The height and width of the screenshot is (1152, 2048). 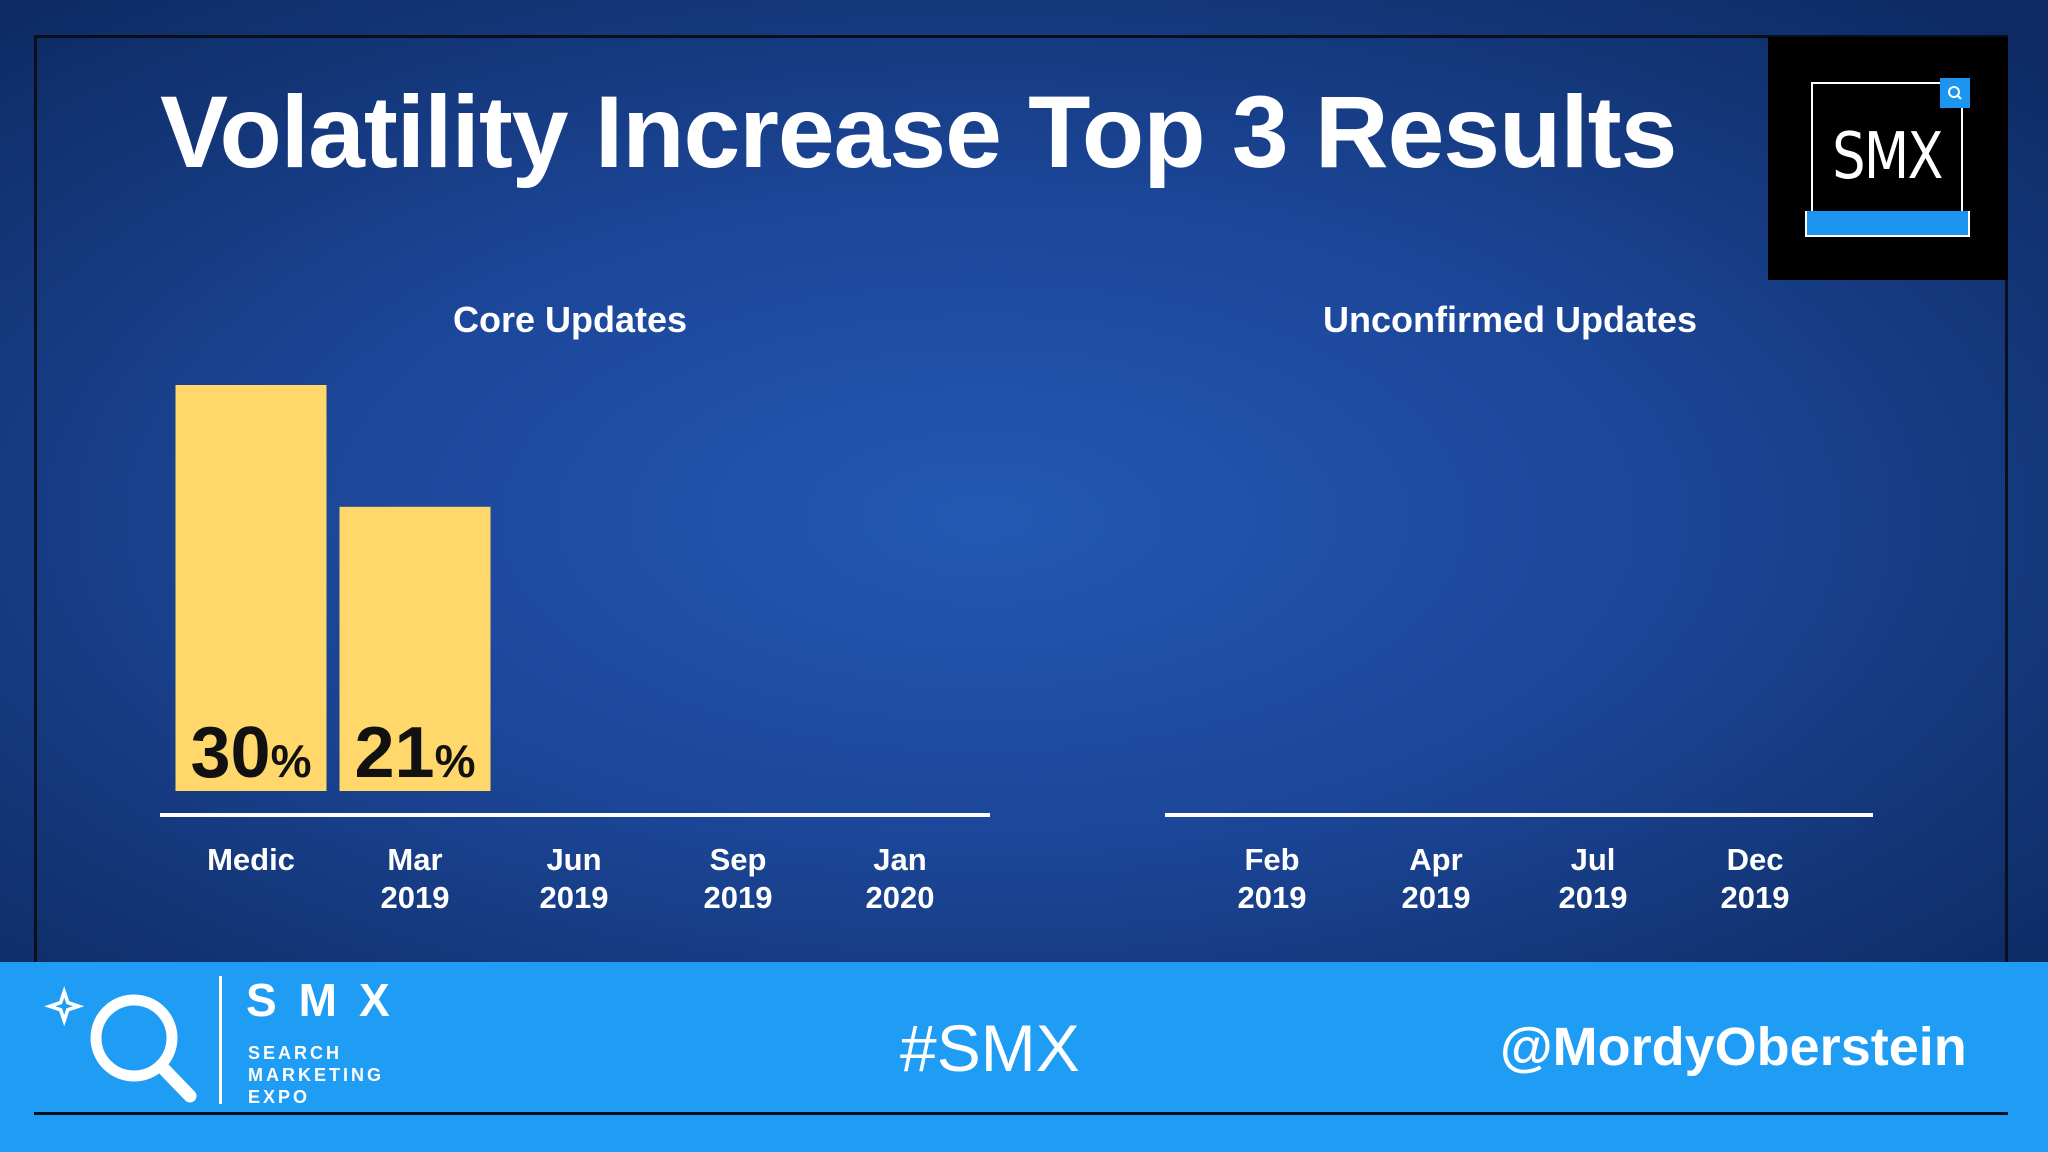 I want to click on data-label: 21%, so click(x=415, y=753).